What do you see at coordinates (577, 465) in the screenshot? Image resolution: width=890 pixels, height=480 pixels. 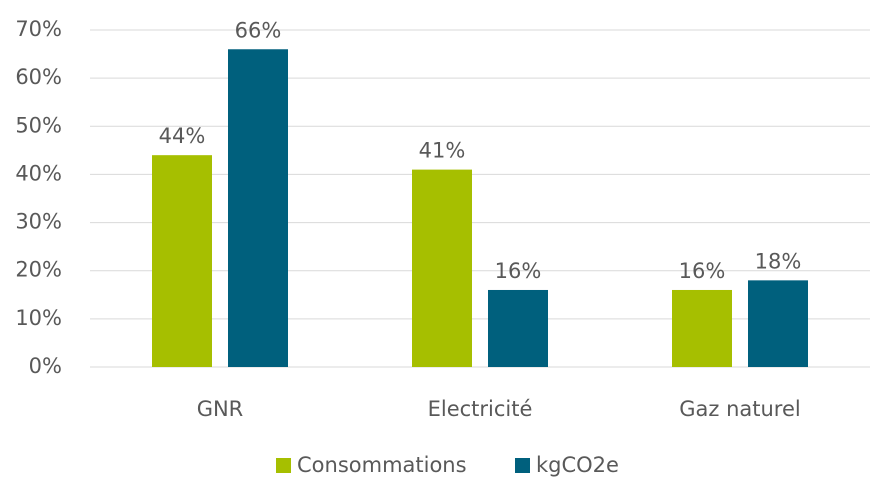 I see `legend-label: kgCO2e` at bounding box center [577, 465].